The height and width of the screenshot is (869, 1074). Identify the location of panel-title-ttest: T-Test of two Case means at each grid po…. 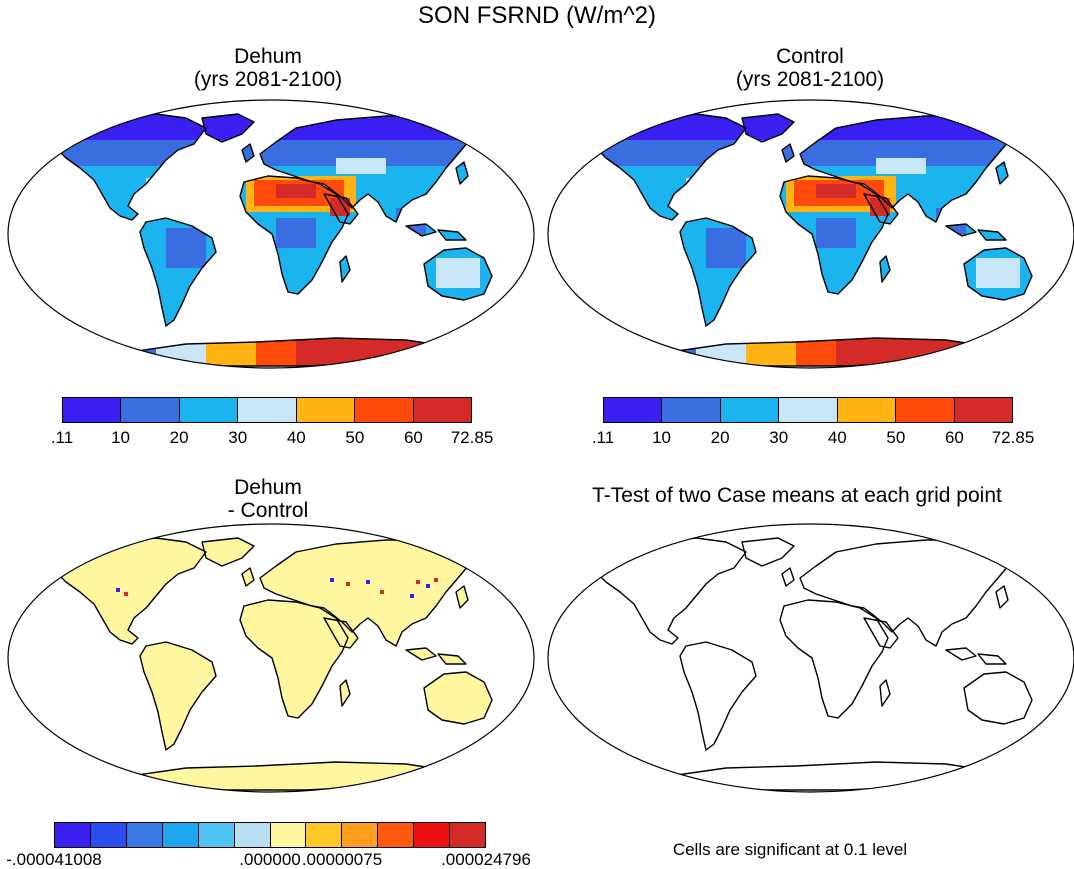
(797, 496).